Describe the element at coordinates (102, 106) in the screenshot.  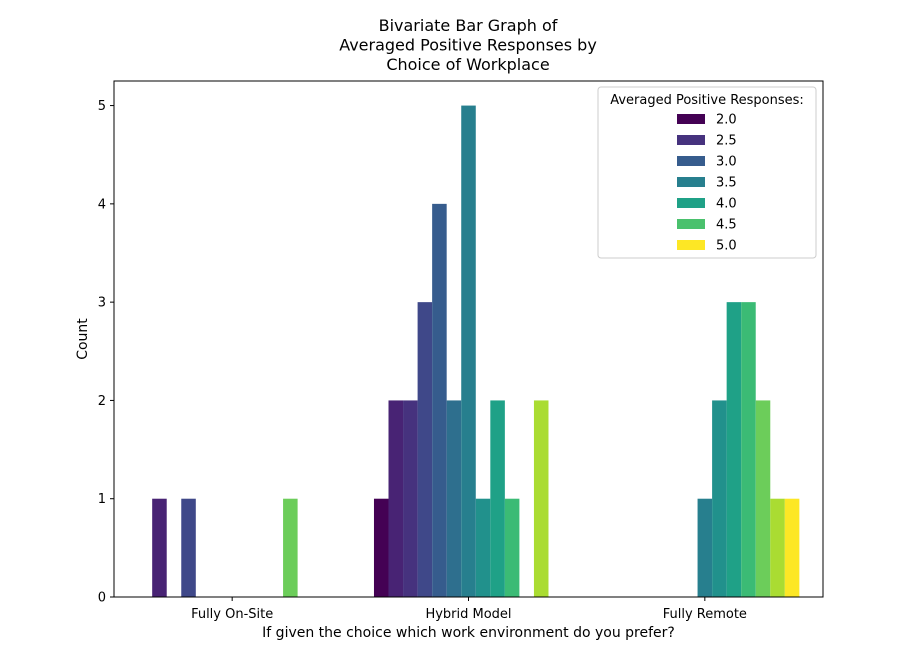
I see `y-tick-label: 5` at that location.